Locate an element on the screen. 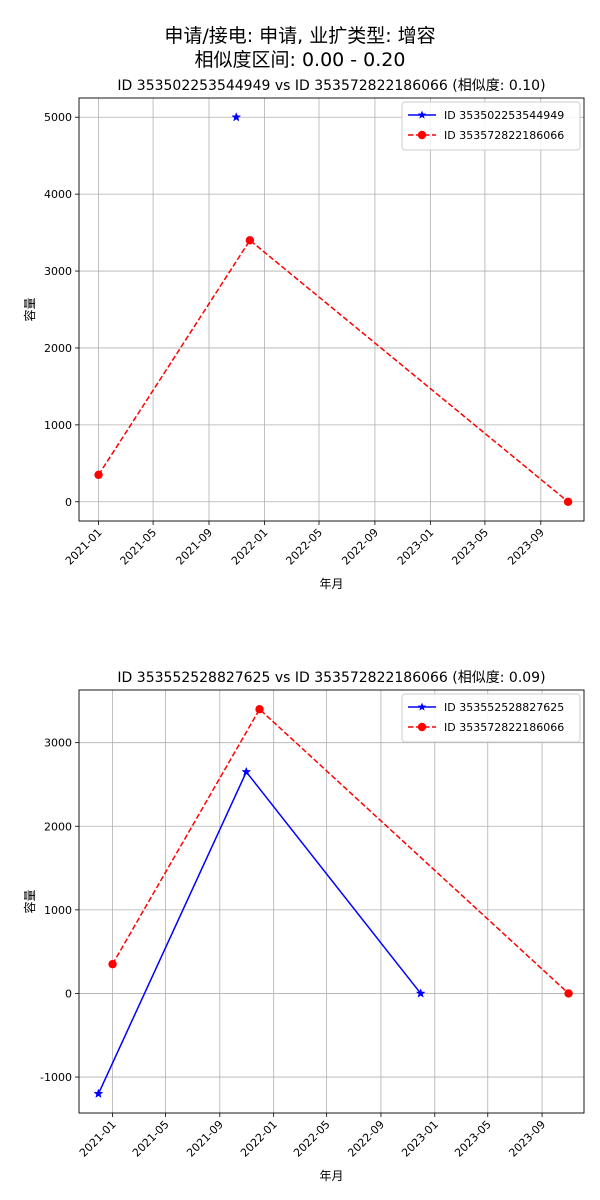 The height and width of the screenshot is (1200, 600). legend-label: ID 353552528827625 is located at coordinates (504, 707).